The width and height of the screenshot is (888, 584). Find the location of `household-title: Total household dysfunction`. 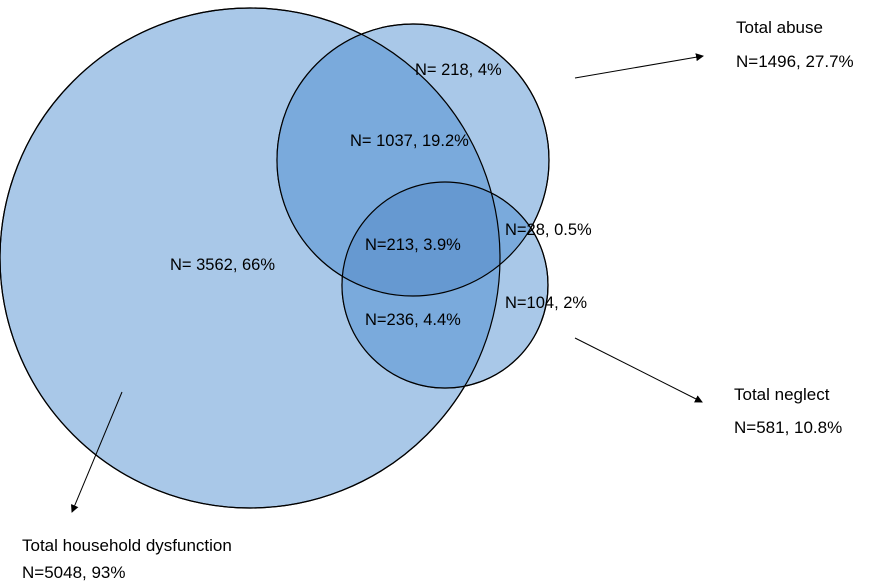

household-title: Total household dysfunction is located at coordinates (127, 545).